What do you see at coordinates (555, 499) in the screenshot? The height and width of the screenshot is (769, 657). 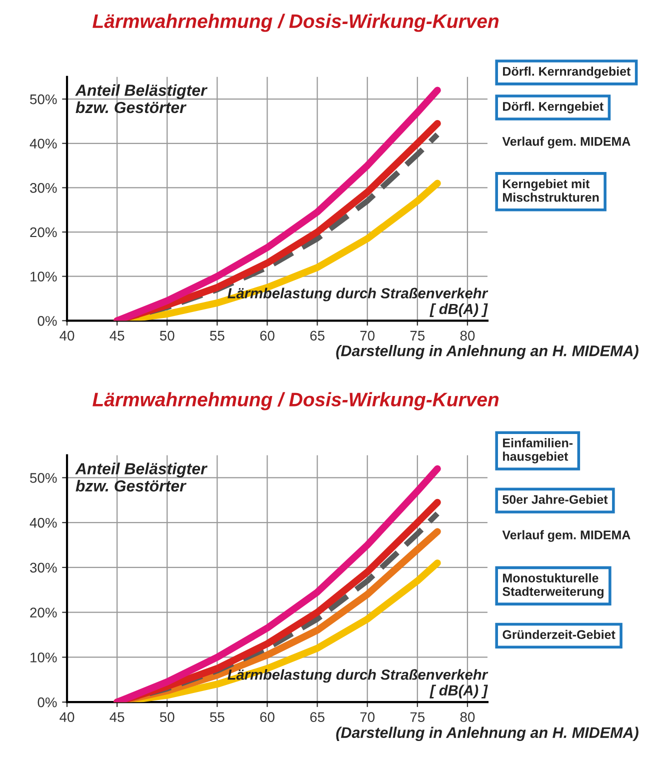 I see `text: 50er Jahre-Gebiet` at bounding box center [555, 499].